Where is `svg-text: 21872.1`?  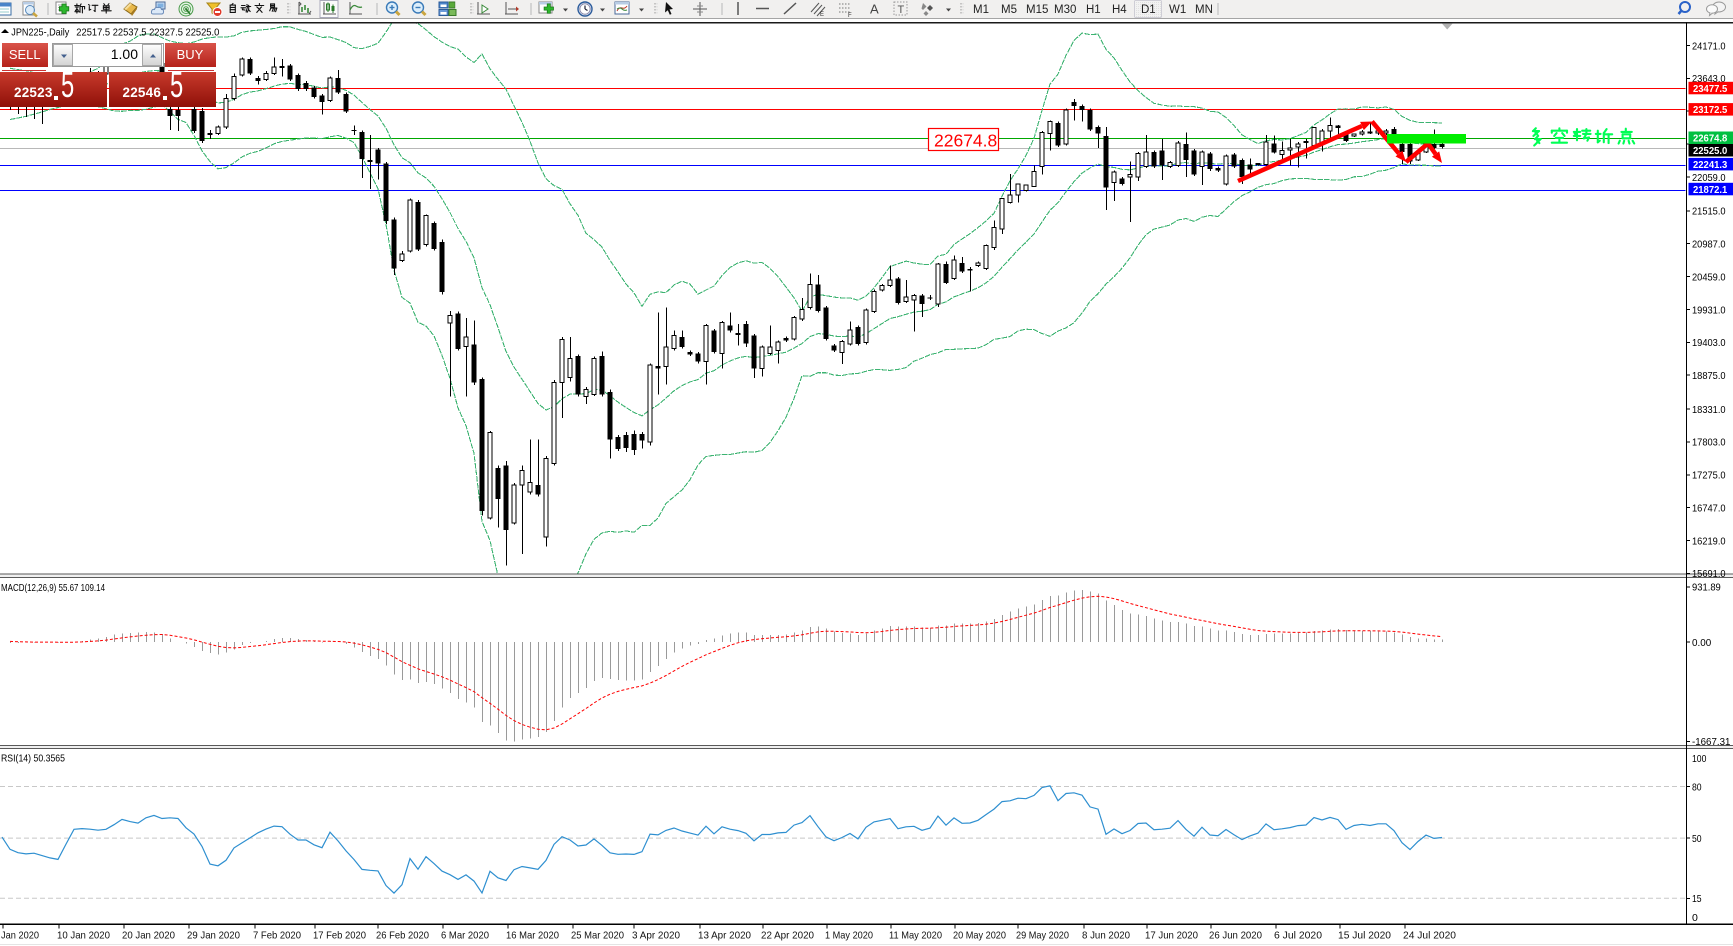 svg-text: 21872.1 is located at coordinates (1710, 190).